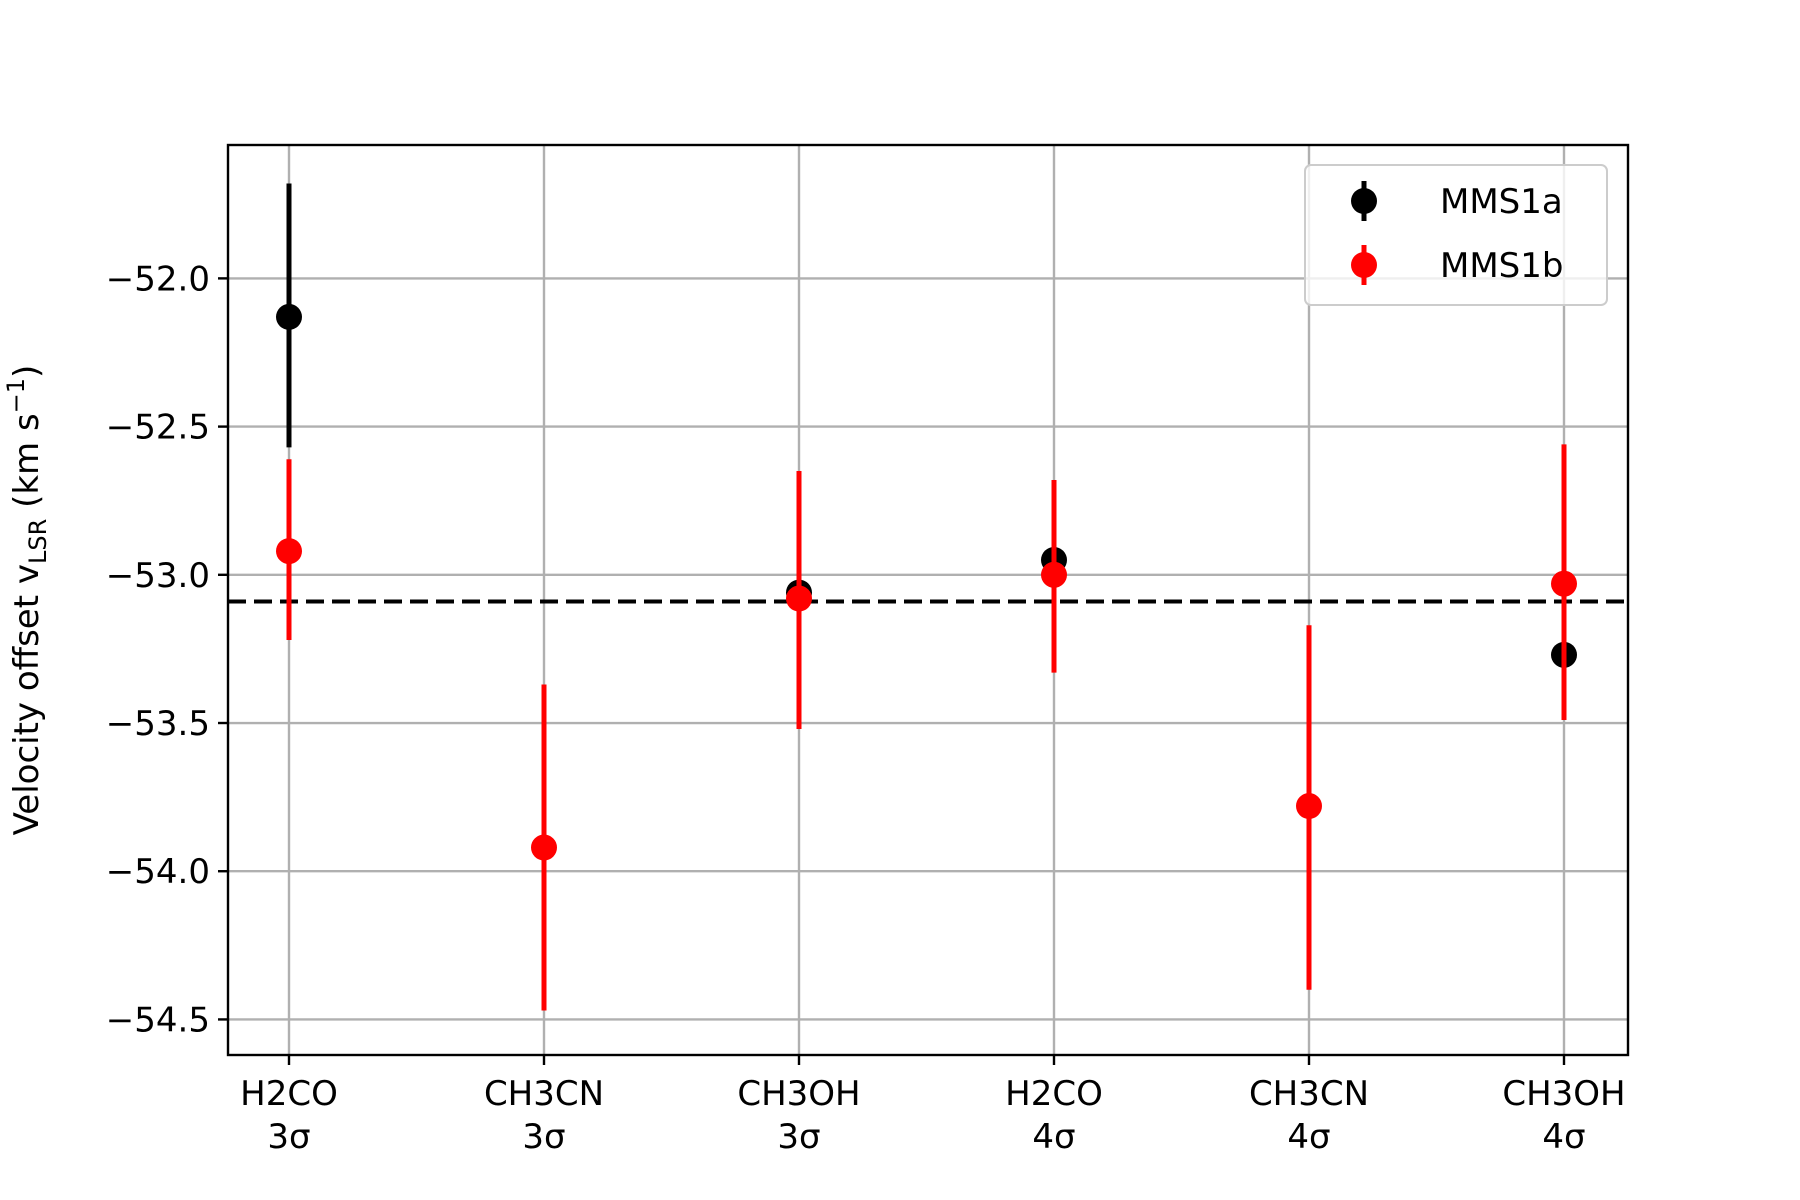 This screenshot has height=1200, width=1800. I want to click on y-axis-title: Velocity offset vLSR (km s−1), so click(27, 600).